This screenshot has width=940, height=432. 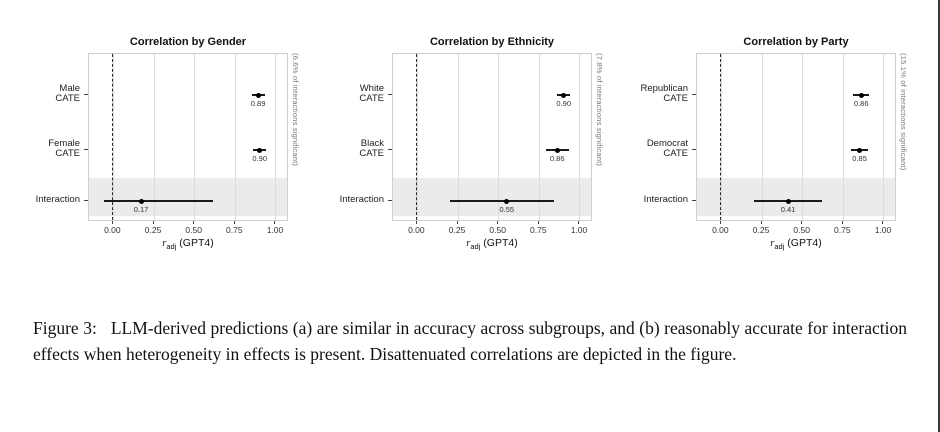 I want to click on value-label: 0.55, so click(x=507, y=209).